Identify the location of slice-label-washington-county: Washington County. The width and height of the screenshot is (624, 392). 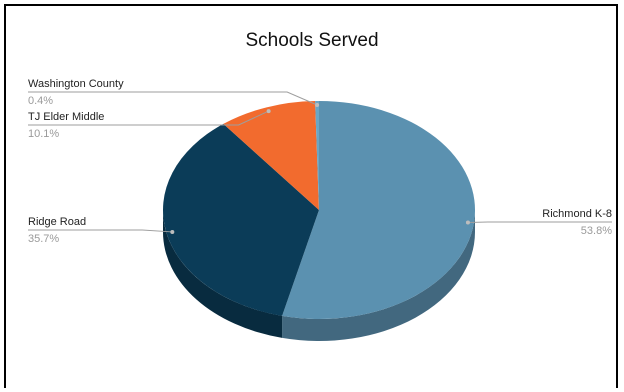
(76, 84).